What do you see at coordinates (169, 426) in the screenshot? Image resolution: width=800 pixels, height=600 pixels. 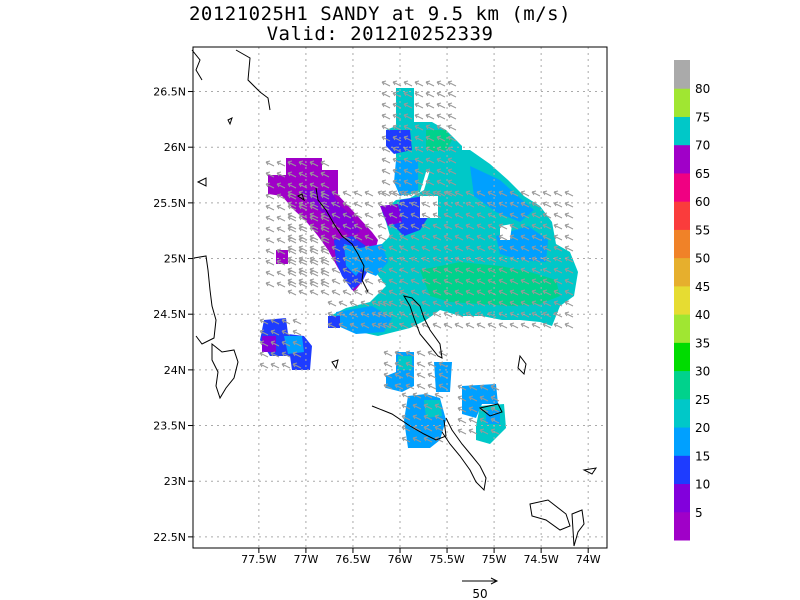 I see `lat-label: 23.5N` at bounding box center [169, 426].